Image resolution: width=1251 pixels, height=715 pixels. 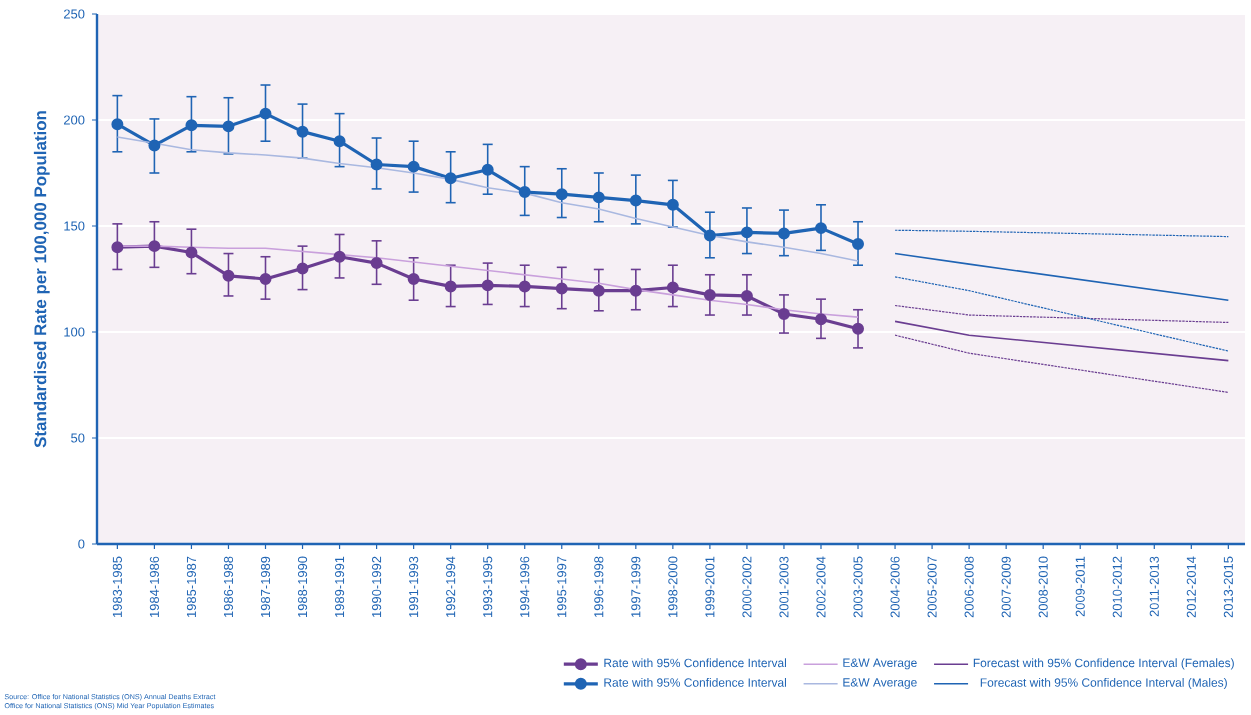 I want to click on x-tick-label: 1984-1986, so click(x=154, y=586).